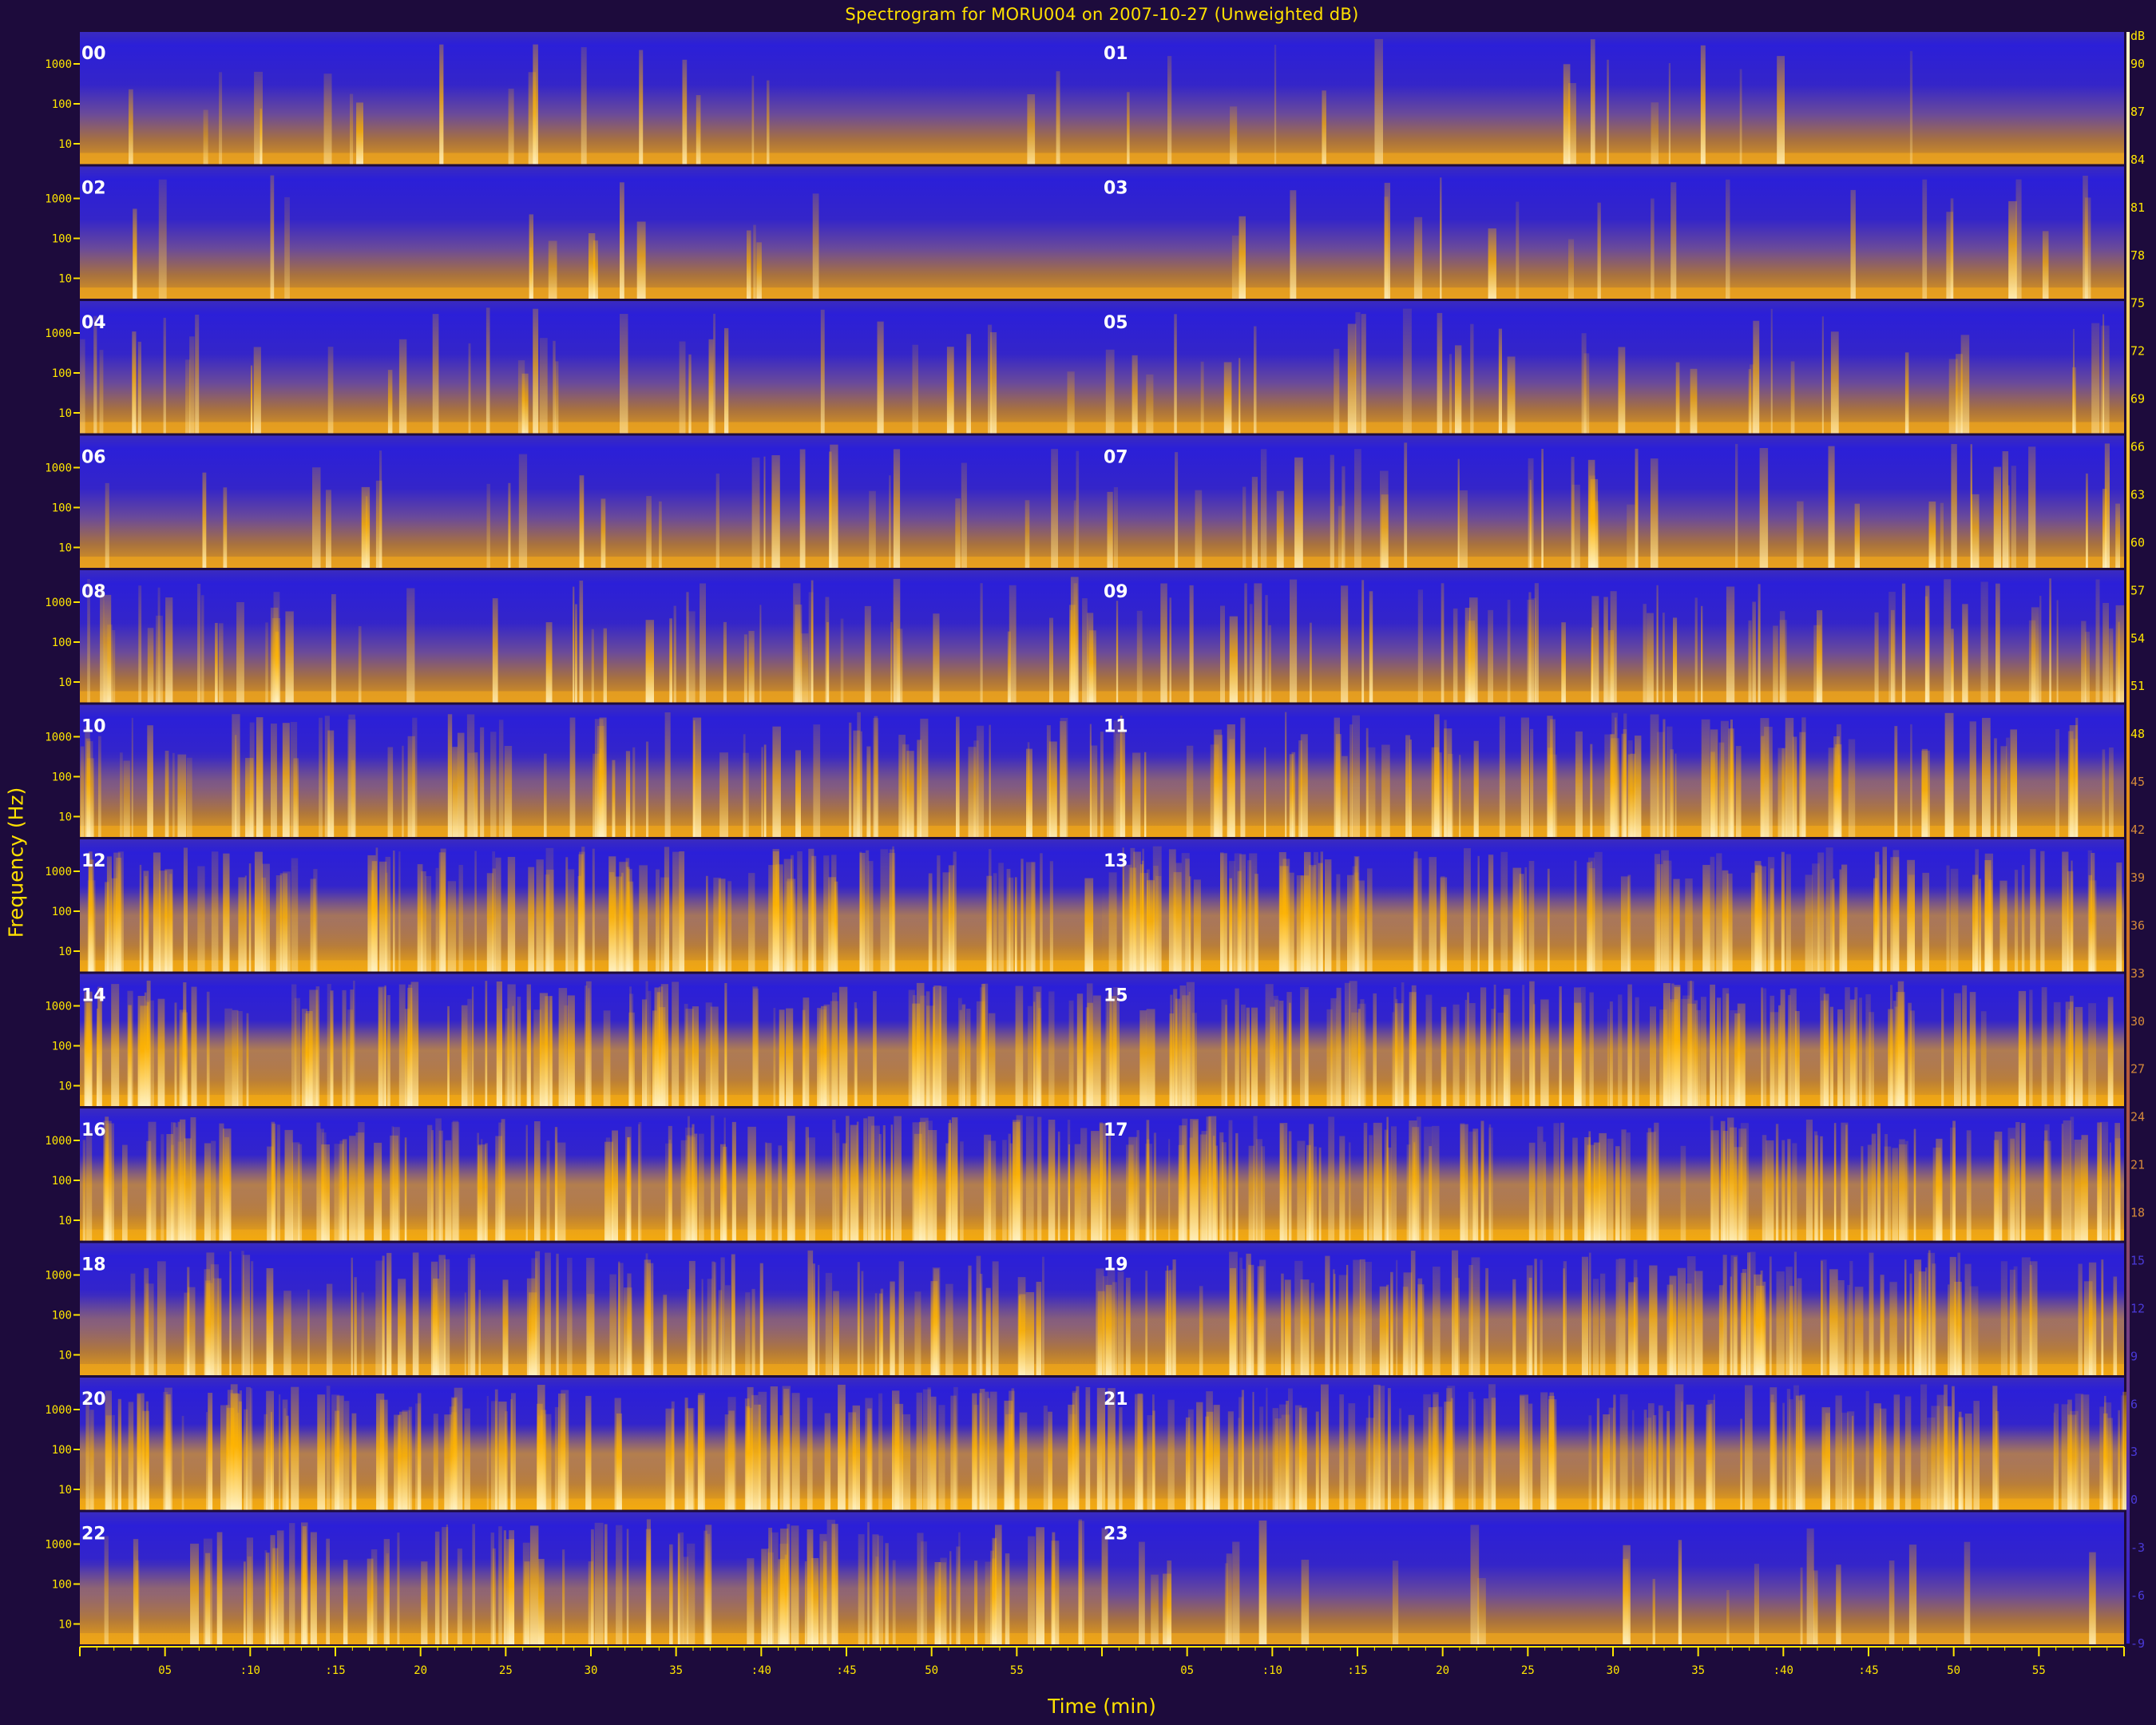  What do you see at coordinates (2137, 208) in the screenshot?
I see `colorbar-tick-label: 81` at bounding box center [2137, 208].